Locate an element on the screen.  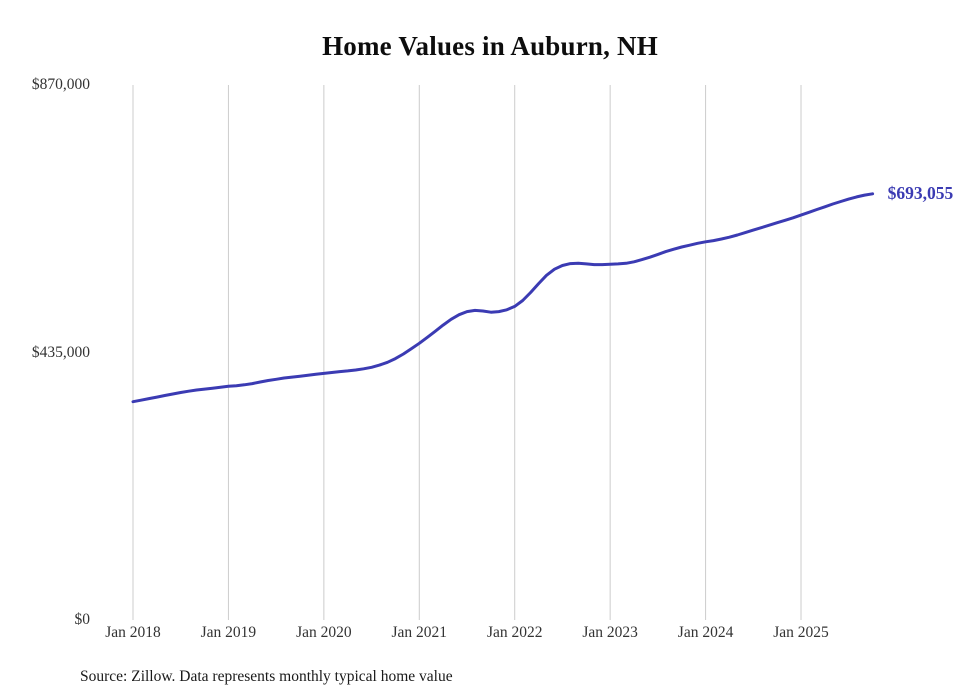
x-axis-label: Jan 2022 is located at coordinates (514, 632).